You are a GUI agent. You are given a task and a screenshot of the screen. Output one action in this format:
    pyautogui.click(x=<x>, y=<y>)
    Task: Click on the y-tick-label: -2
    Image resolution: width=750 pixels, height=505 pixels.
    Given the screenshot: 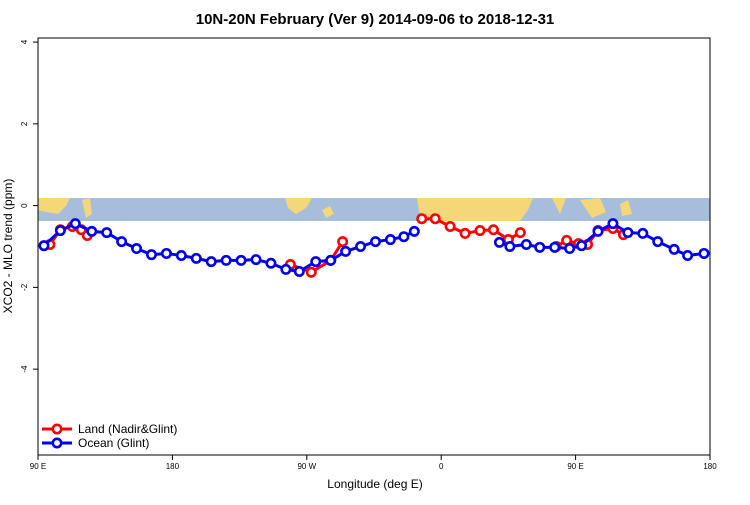 What is the action you would take?
    pyautogui.click(x=24, y=287)
    